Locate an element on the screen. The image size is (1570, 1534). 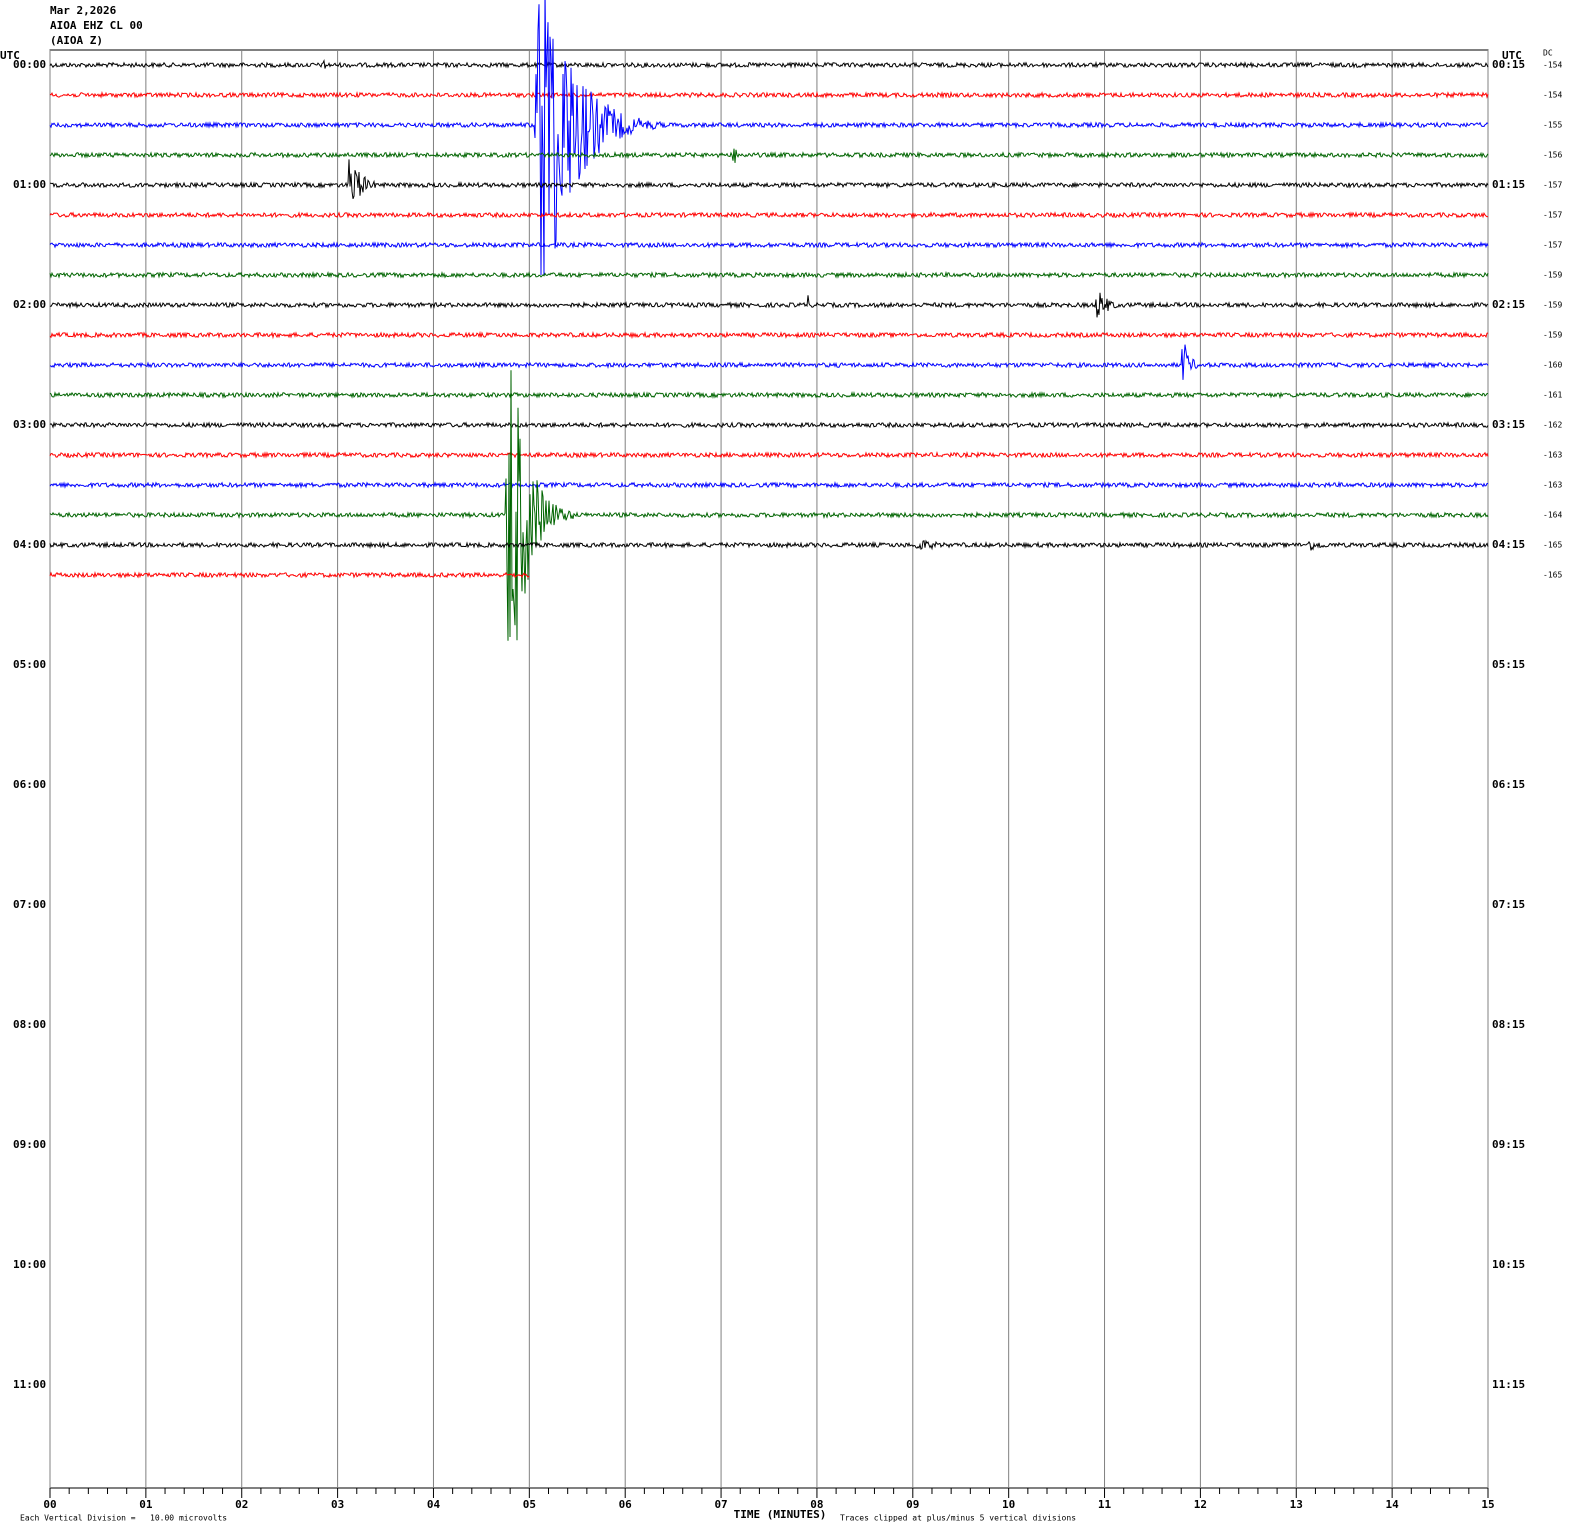
dc-title: DC is located at coordinates (1548, 53).